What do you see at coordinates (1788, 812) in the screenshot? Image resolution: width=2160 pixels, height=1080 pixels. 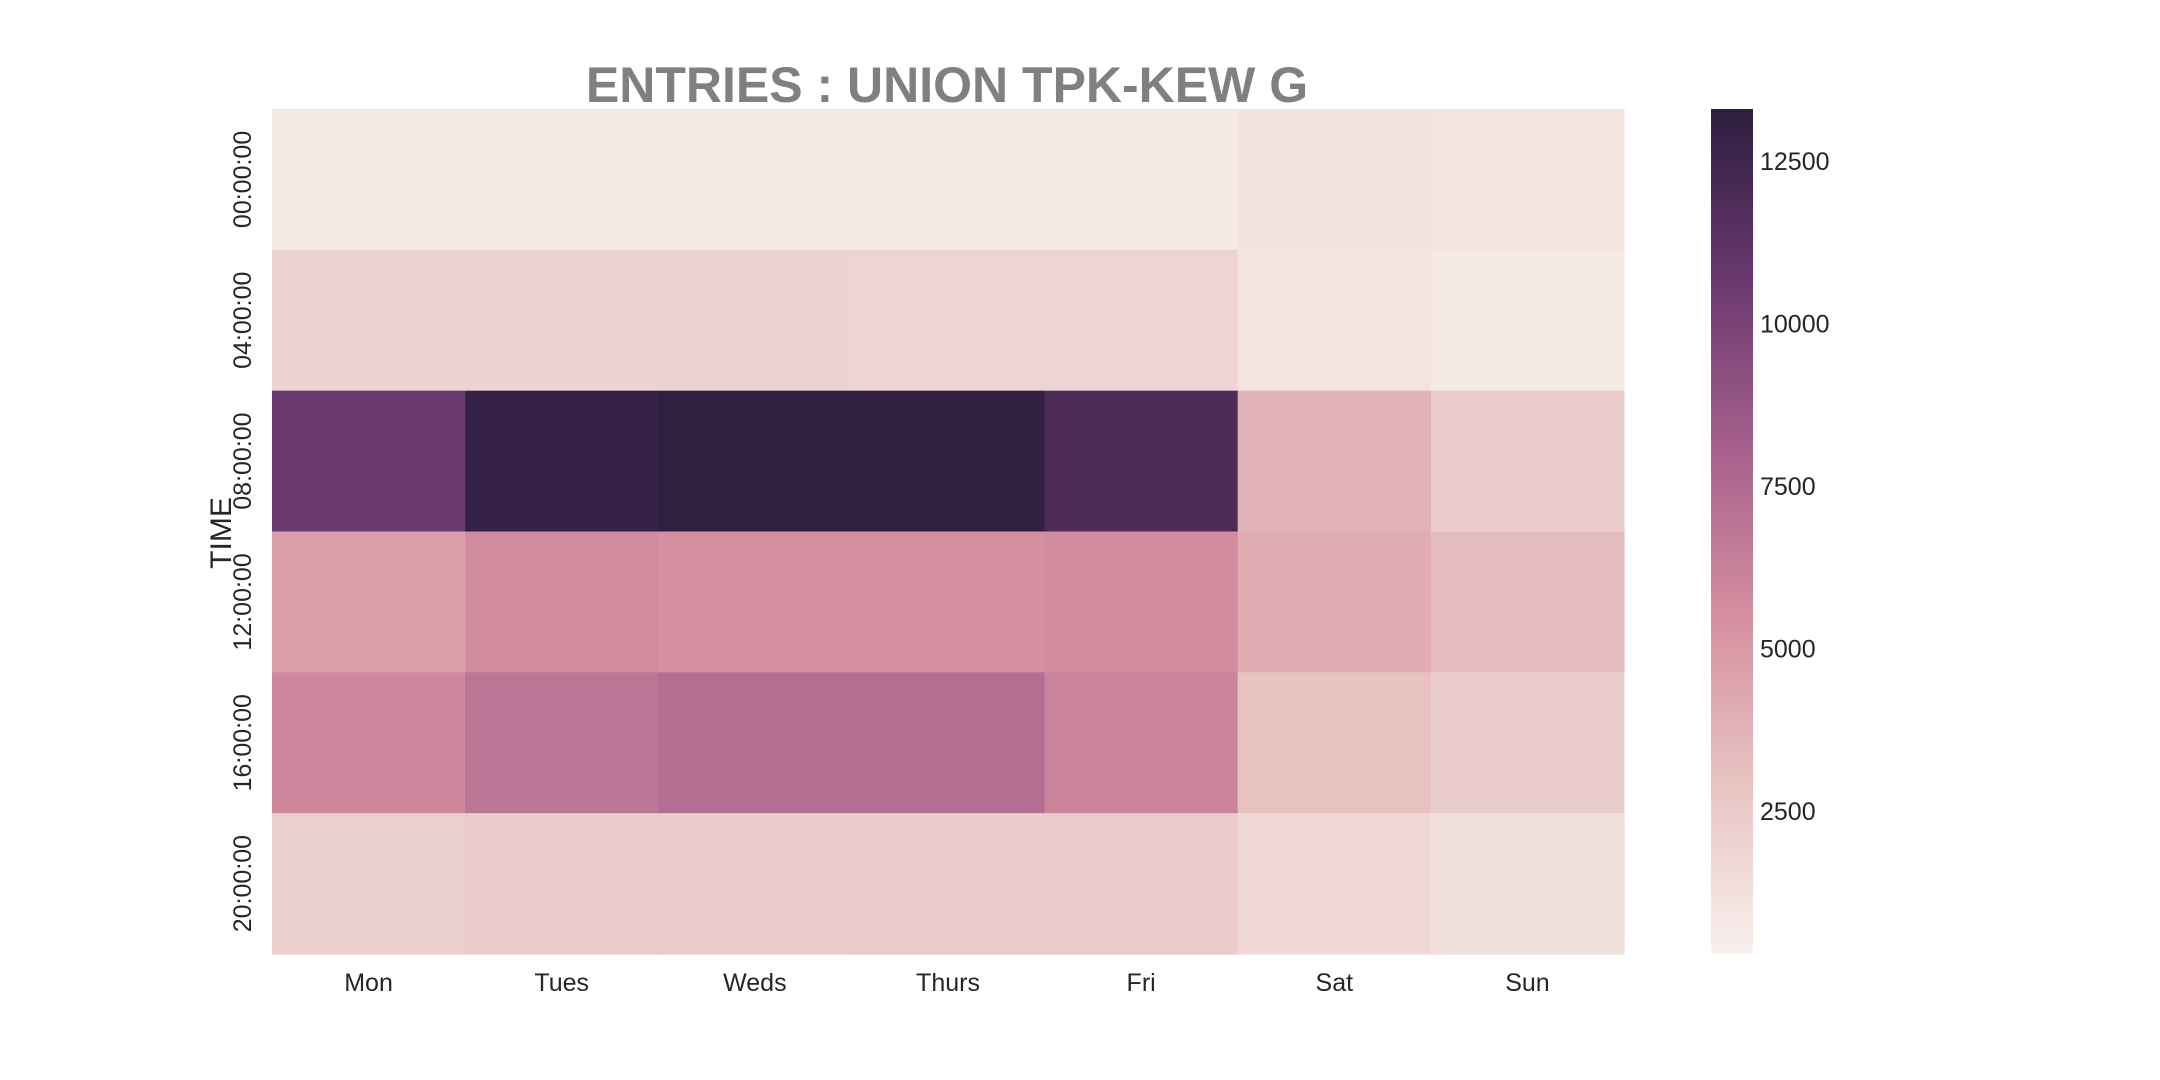 I see `colorbar-tick-label: 2500` at bounding box center [1788, 812].